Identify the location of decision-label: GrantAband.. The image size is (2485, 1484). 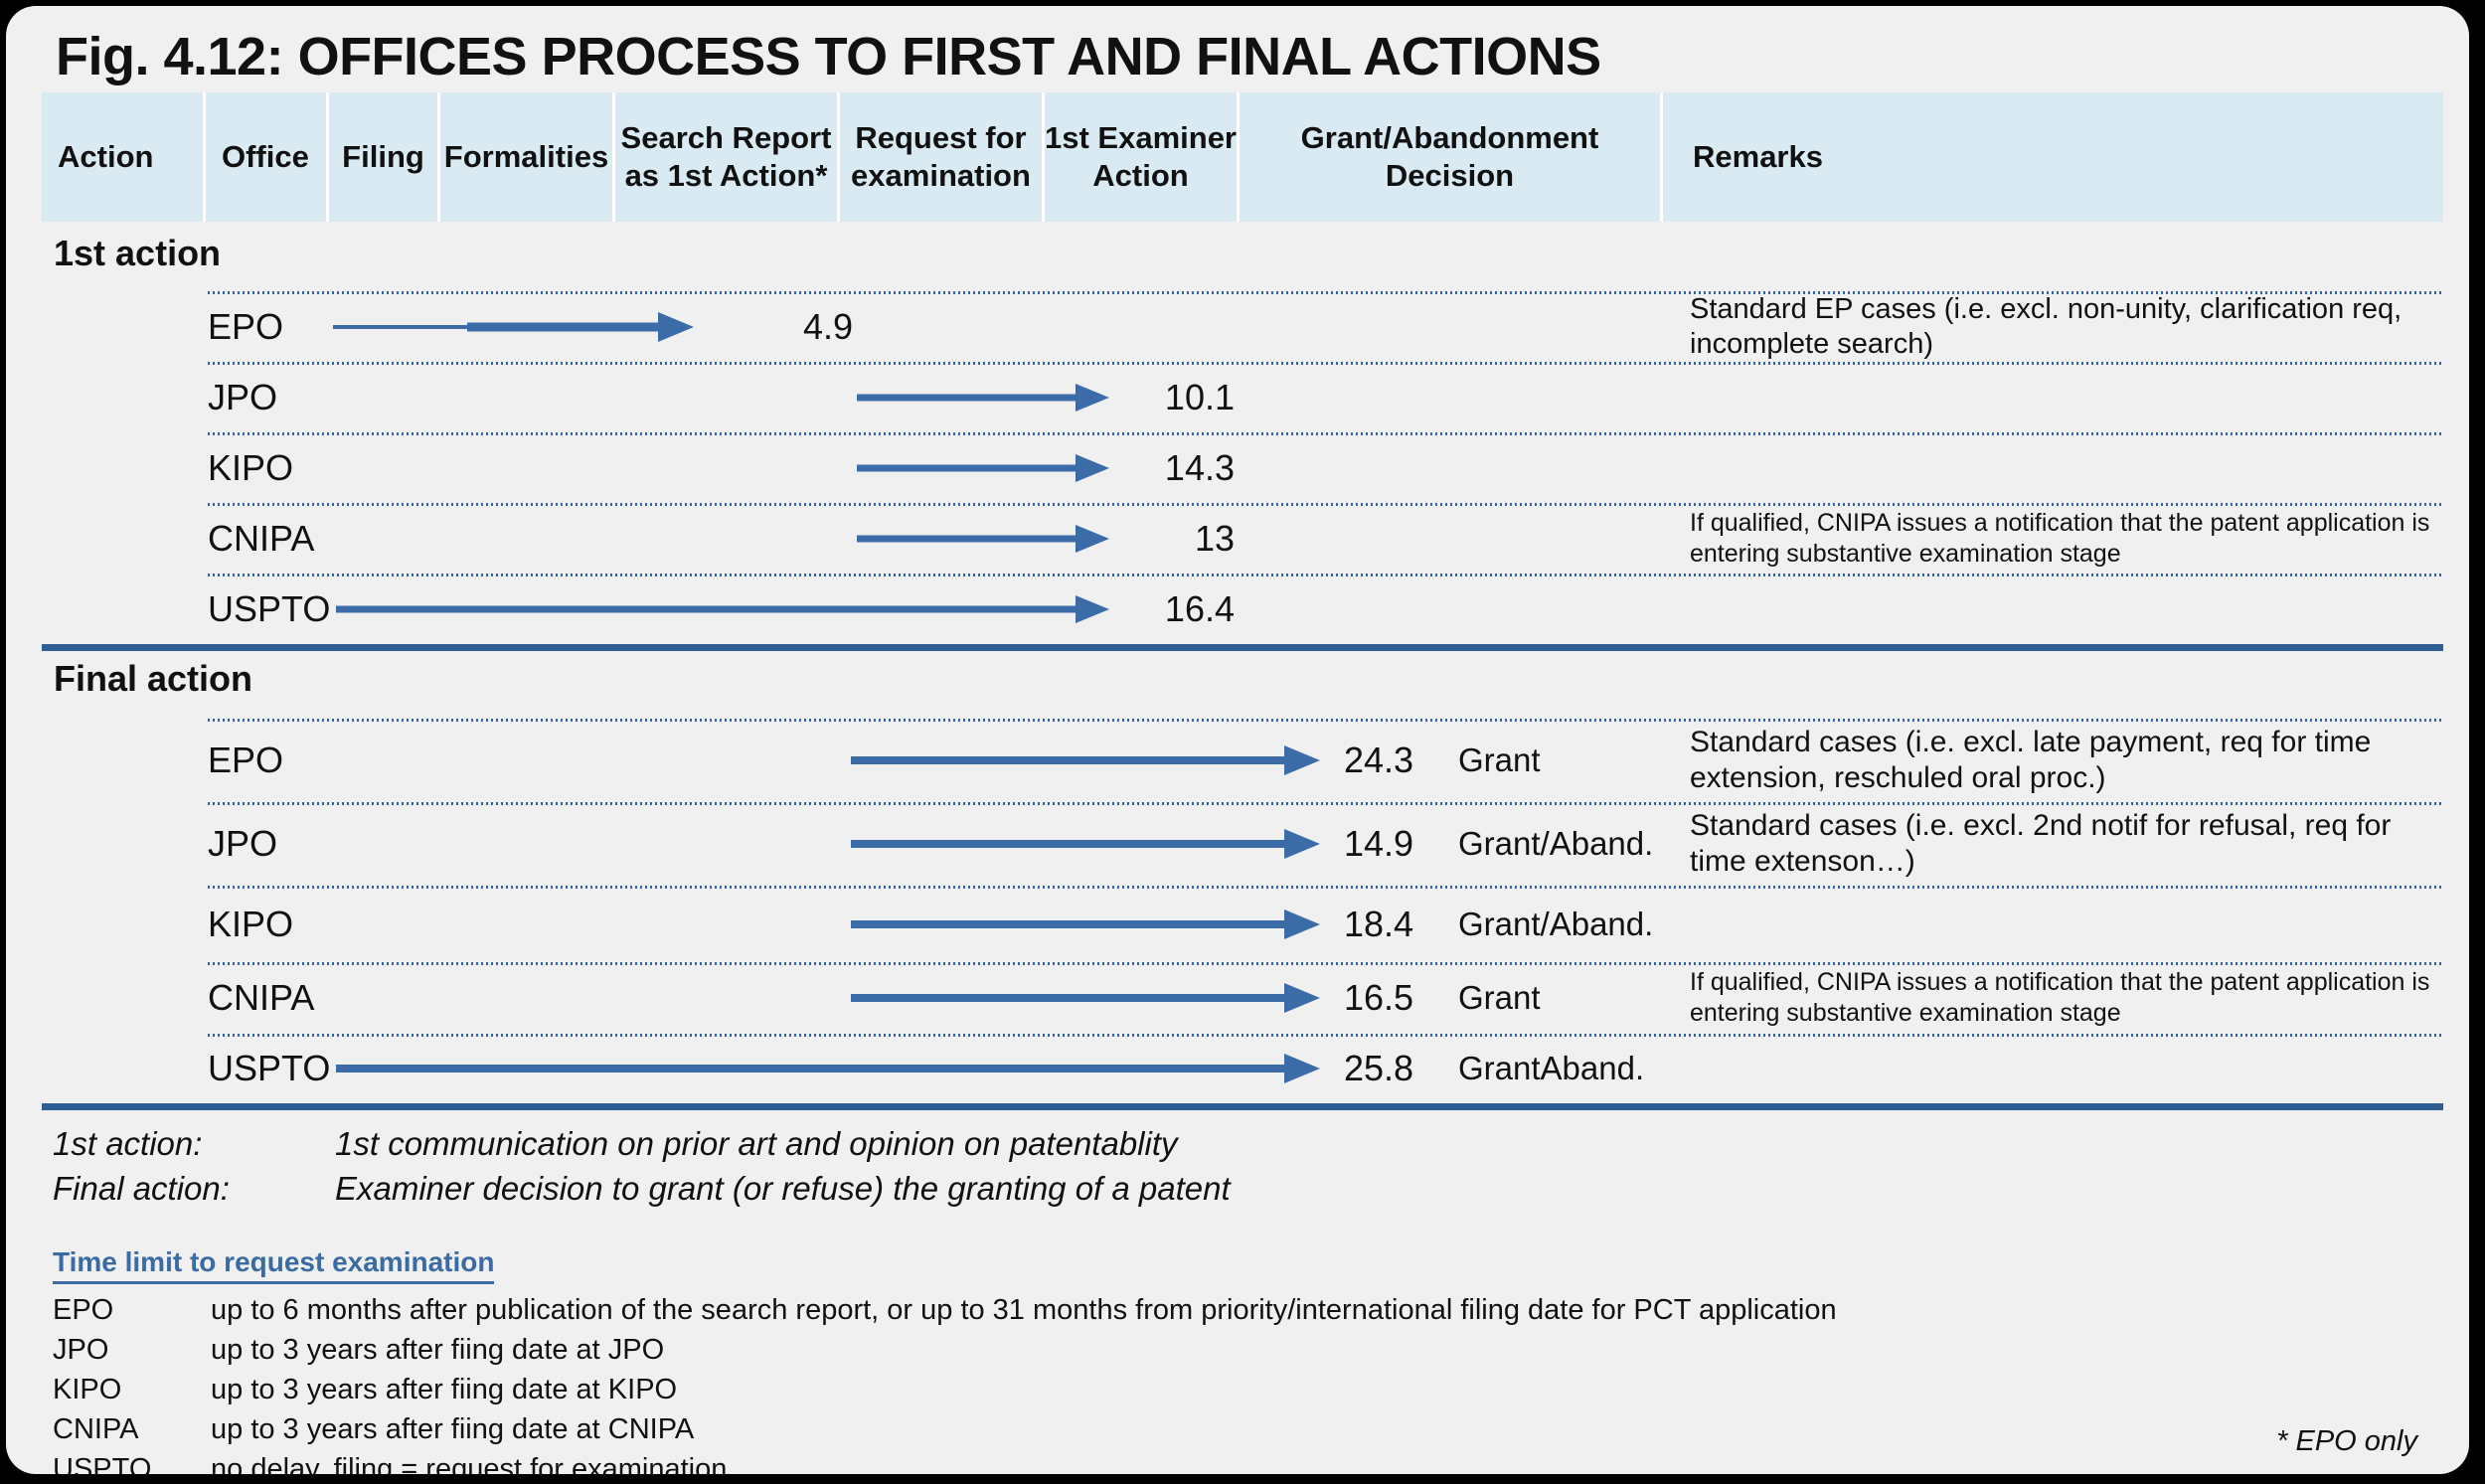
(1551, 1068).